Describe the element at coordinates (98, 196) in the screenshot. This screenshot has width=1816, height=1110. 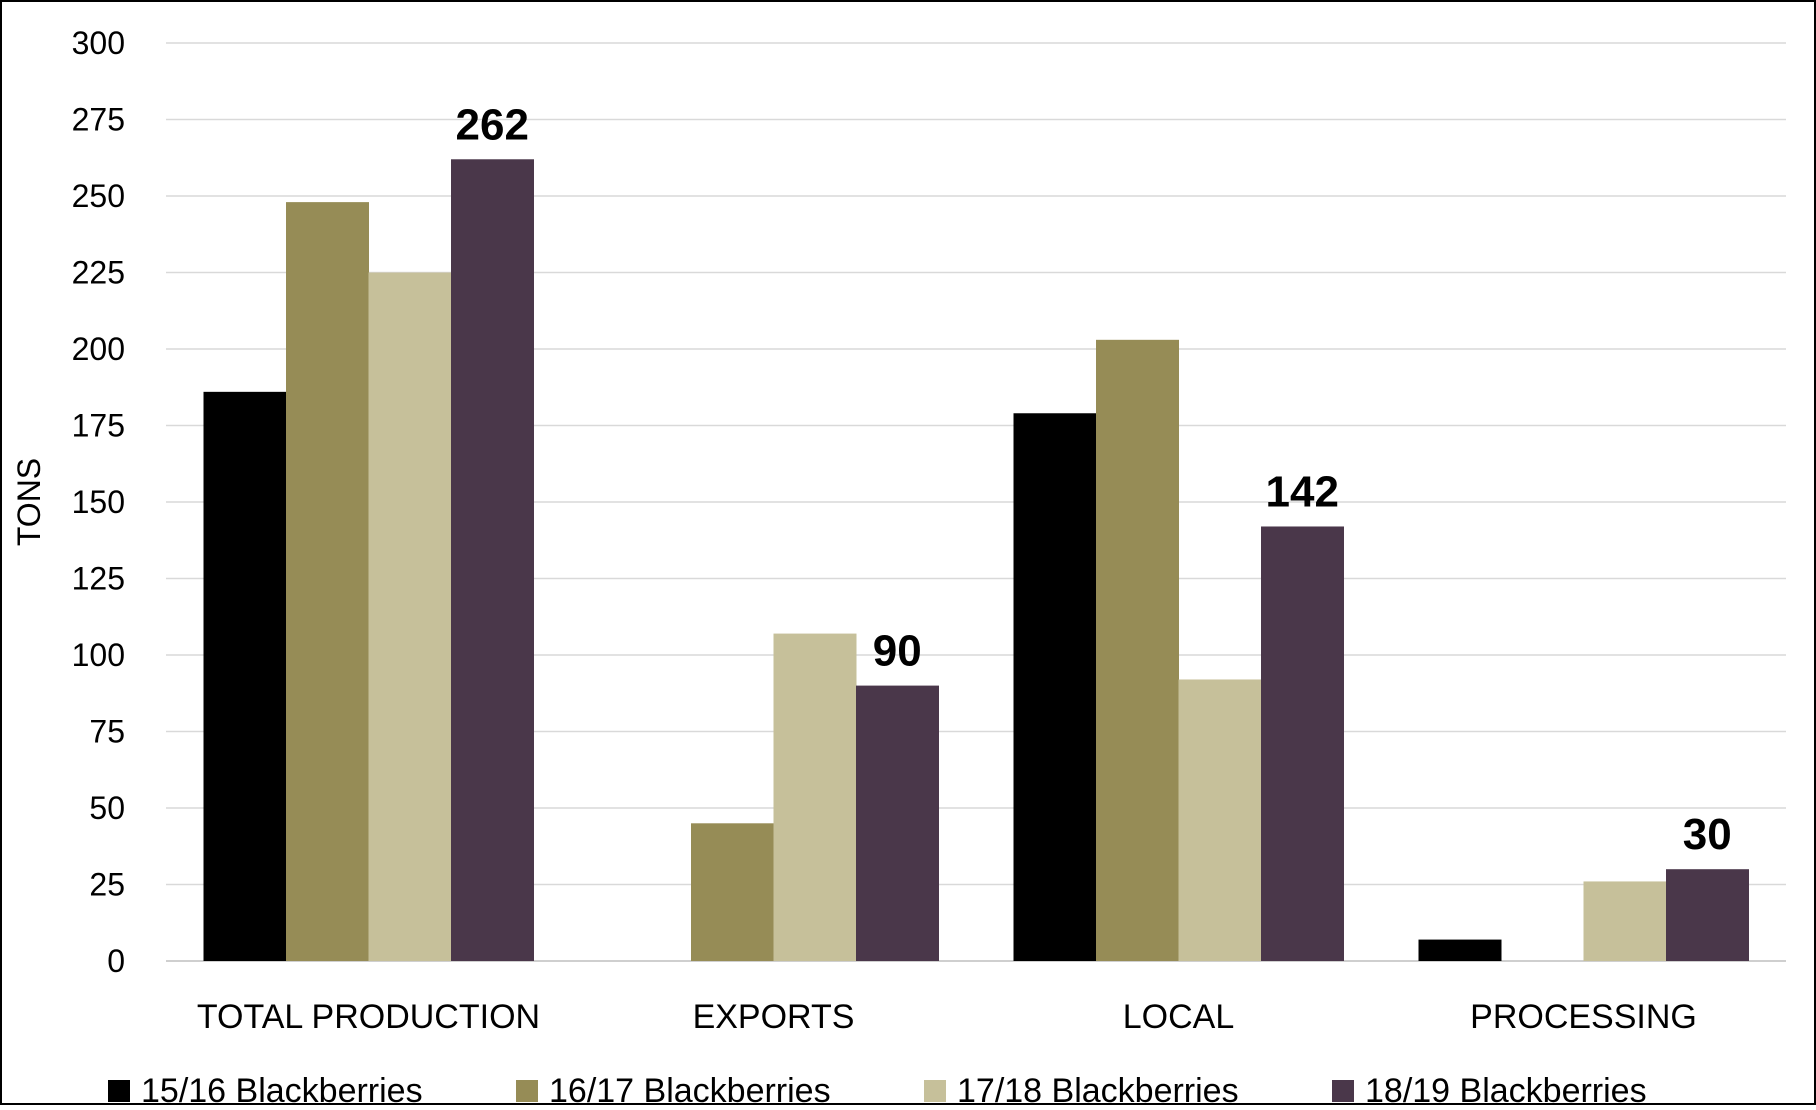
I see `y-tick-label: 250` at that location.